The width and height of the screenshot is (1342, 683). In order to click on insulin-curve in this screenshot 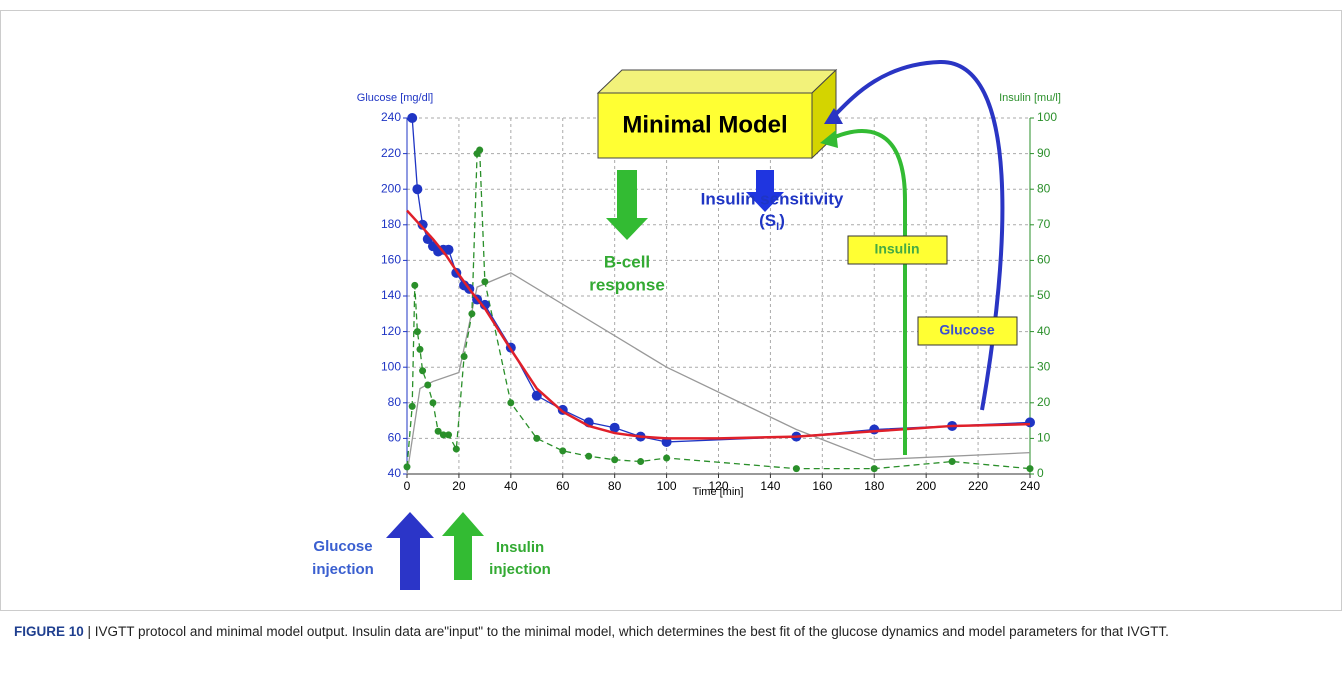, I will do `click(867, 292)`.